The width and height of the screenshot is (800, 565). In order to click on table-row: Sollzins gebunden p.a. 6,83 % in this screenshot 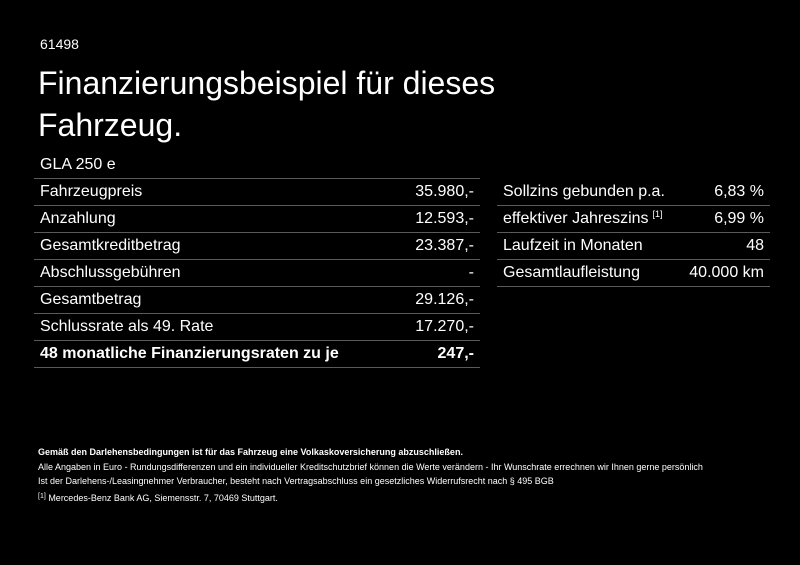, I will do `click(633, 192)`.